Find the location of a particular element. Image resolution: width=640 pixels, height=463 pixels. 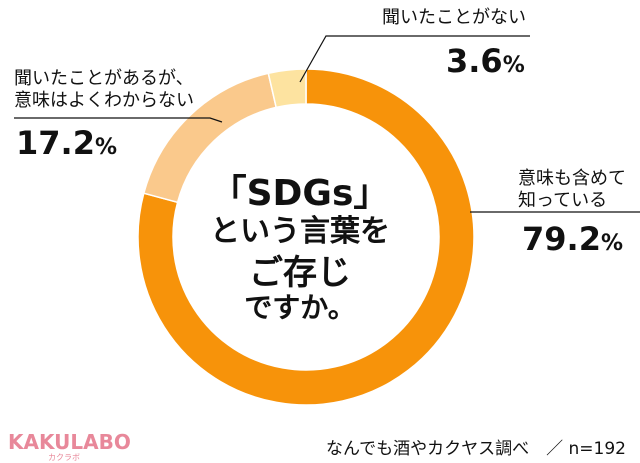

slice-value-known-unit: % is located at coordinates (611, 243).